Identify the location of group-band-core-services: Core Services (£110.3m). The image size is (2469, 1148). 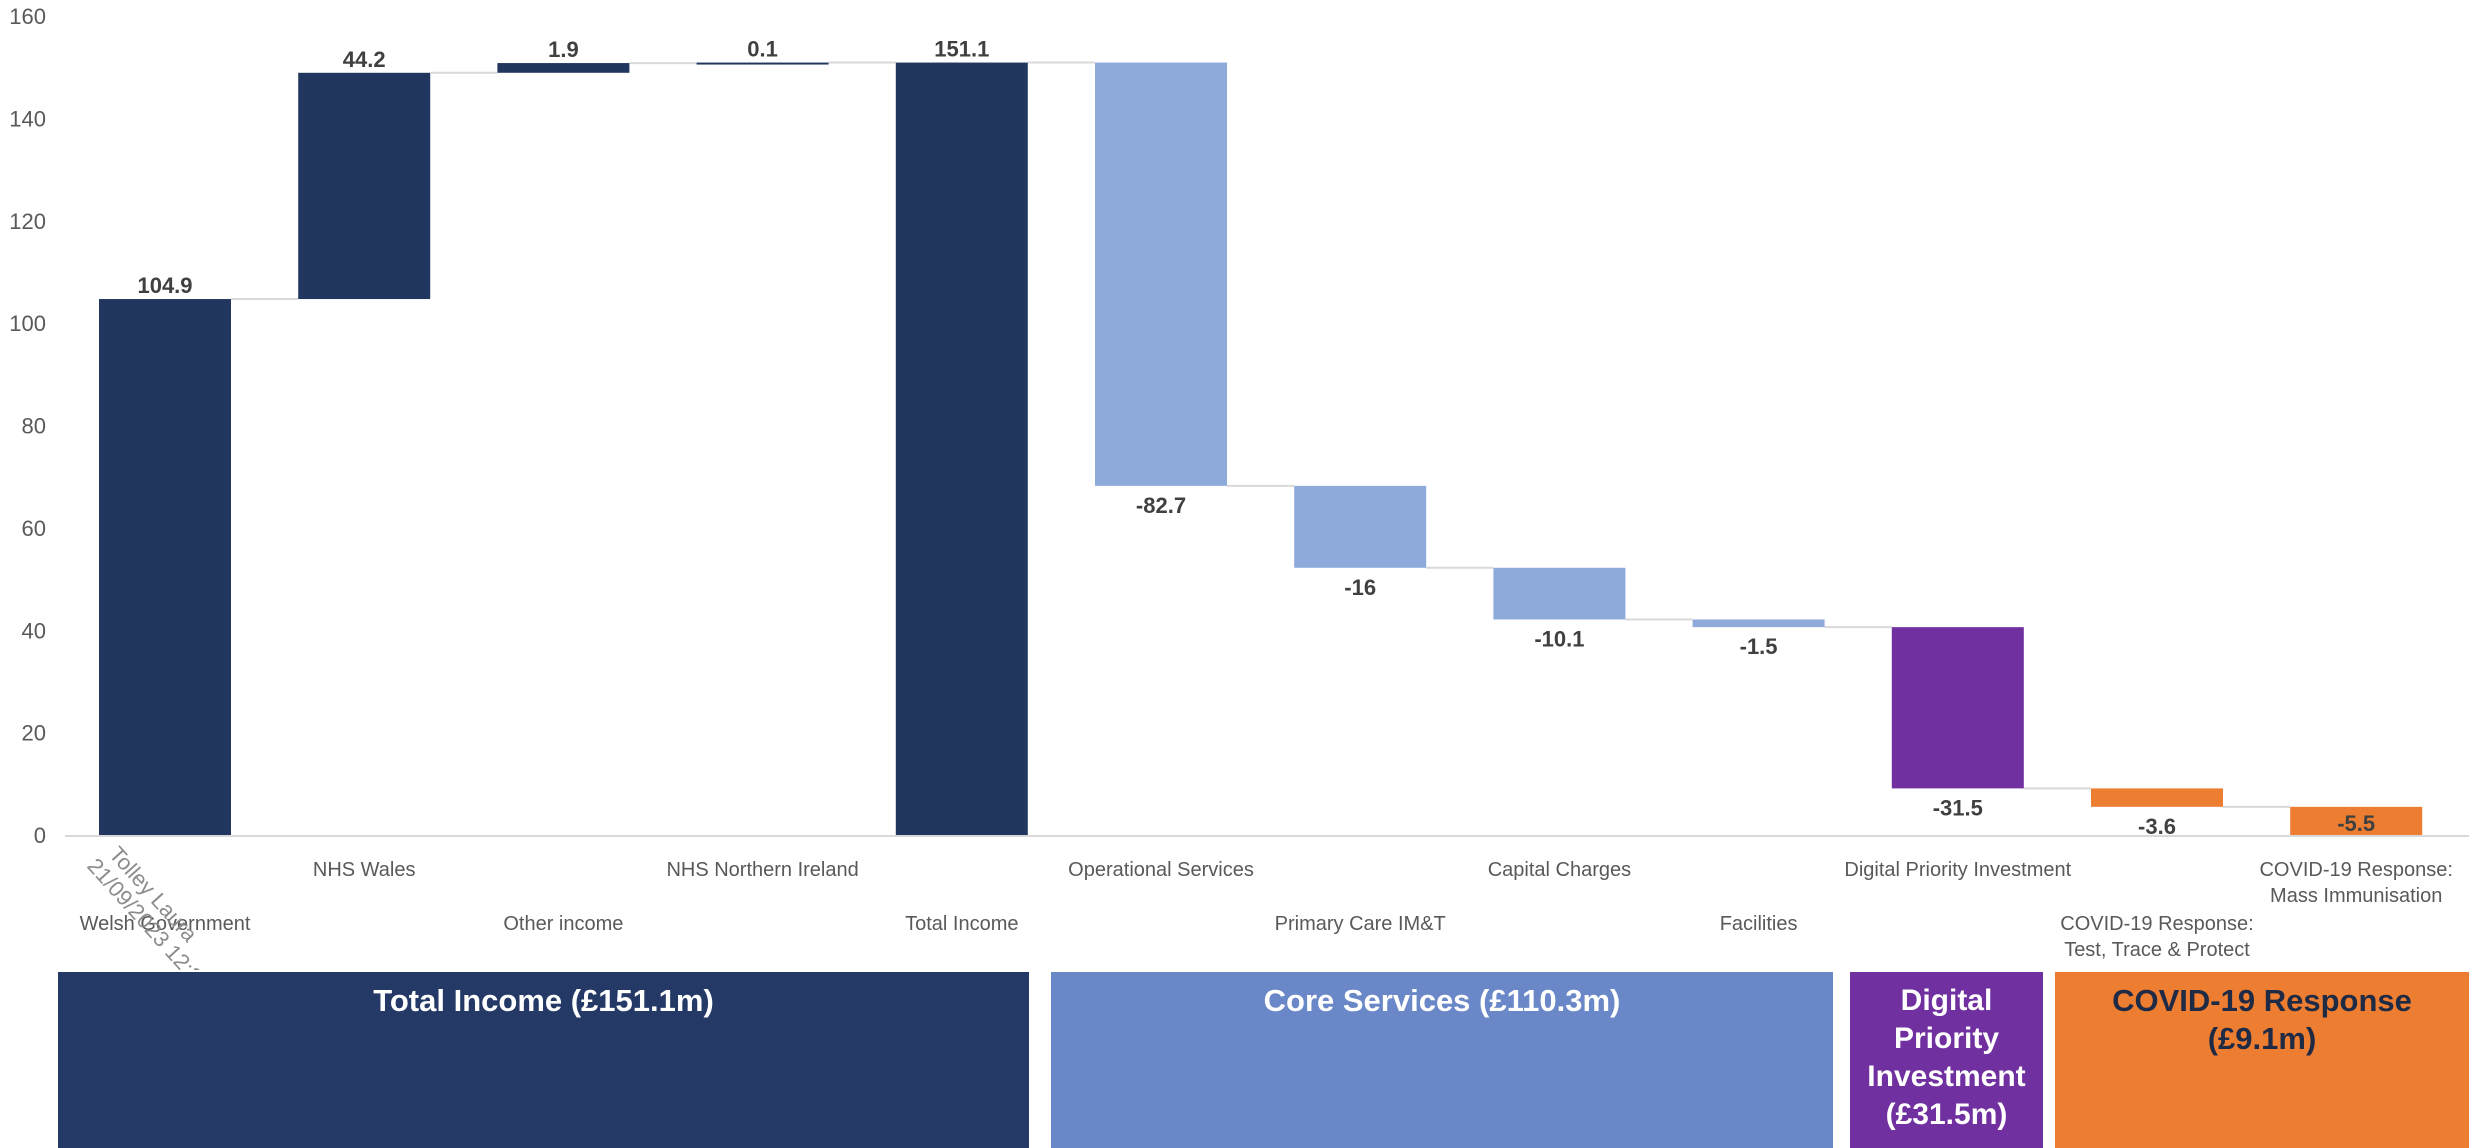
(1442, 1060).